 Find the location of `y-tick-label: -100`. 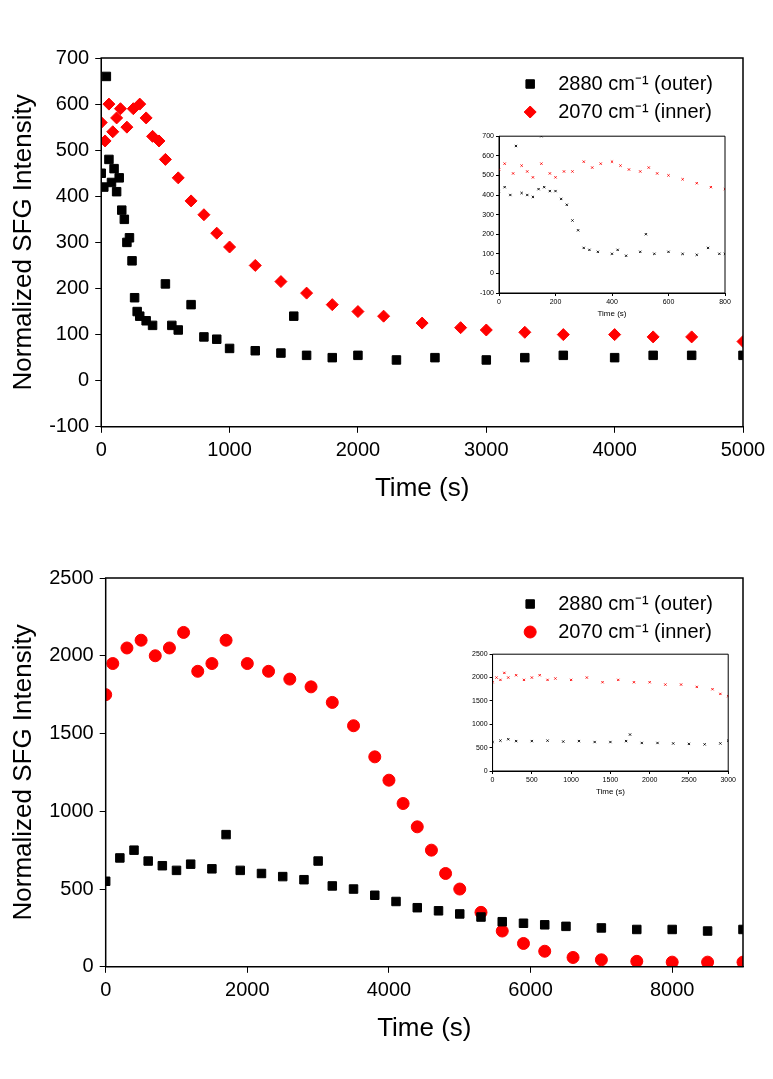

y-tick-label: -100 is located at coordinates (69, 425).